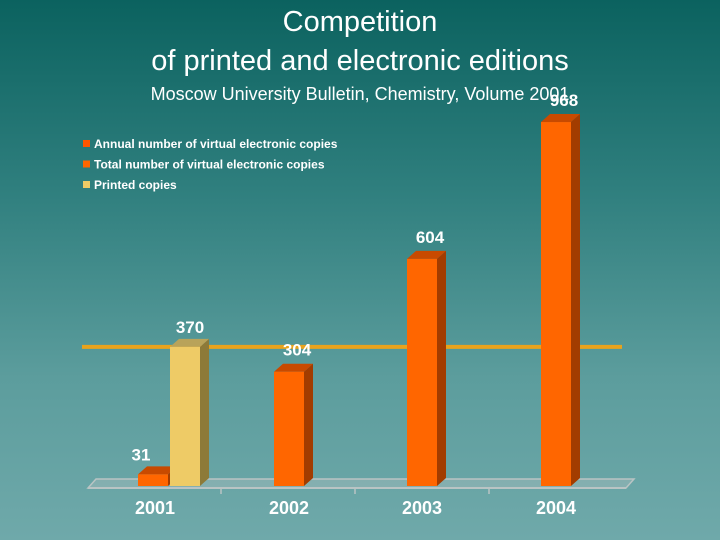  I want to click on x-tick-label-2001: 2001, so click(155, 508).